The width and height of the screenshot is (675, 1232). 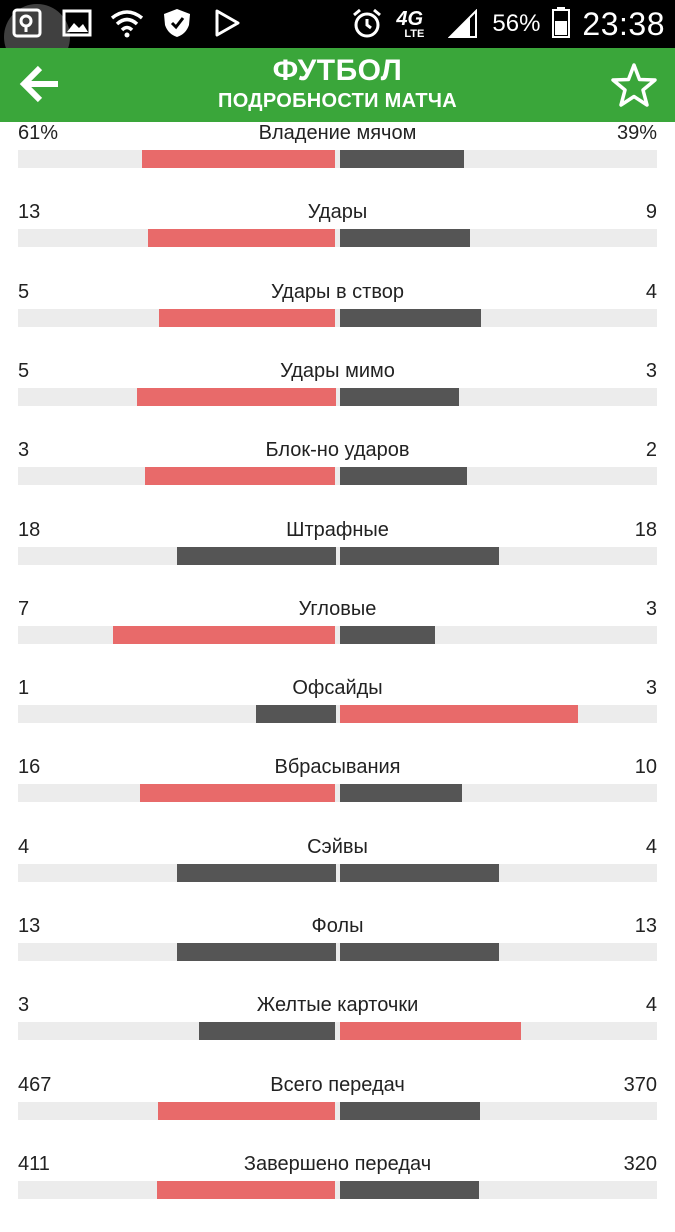 What do you see at coordinates (337, 371) in the screenshot?
I see `stat-header: Удары мимо 5 3` at bounding box center [337, 371].